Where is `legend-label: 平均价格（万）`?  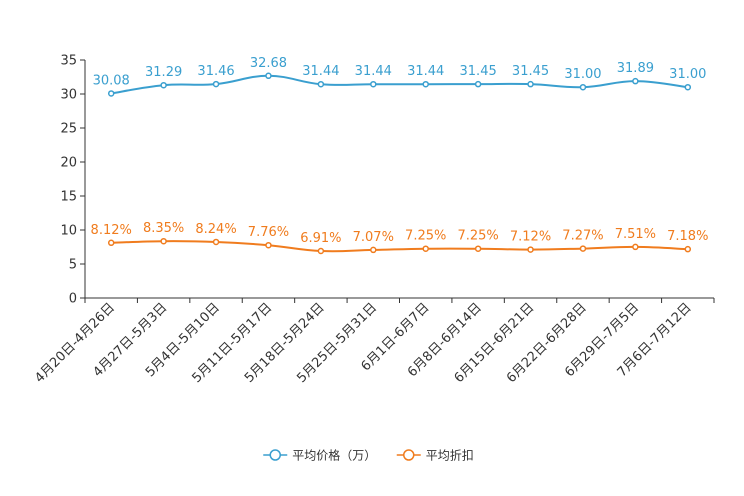 legend-label: 平均价格（万） is located at coordinates (334, 455).